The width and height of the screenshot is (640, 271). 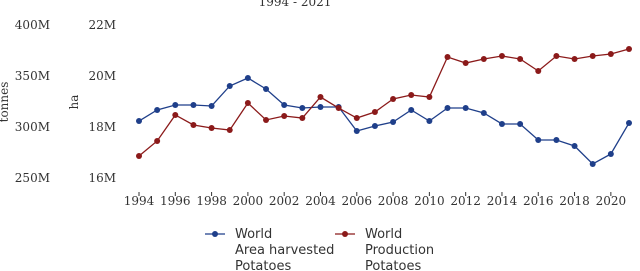 I want to click on x-tick-label: 2020, so click(x=611, y=201).